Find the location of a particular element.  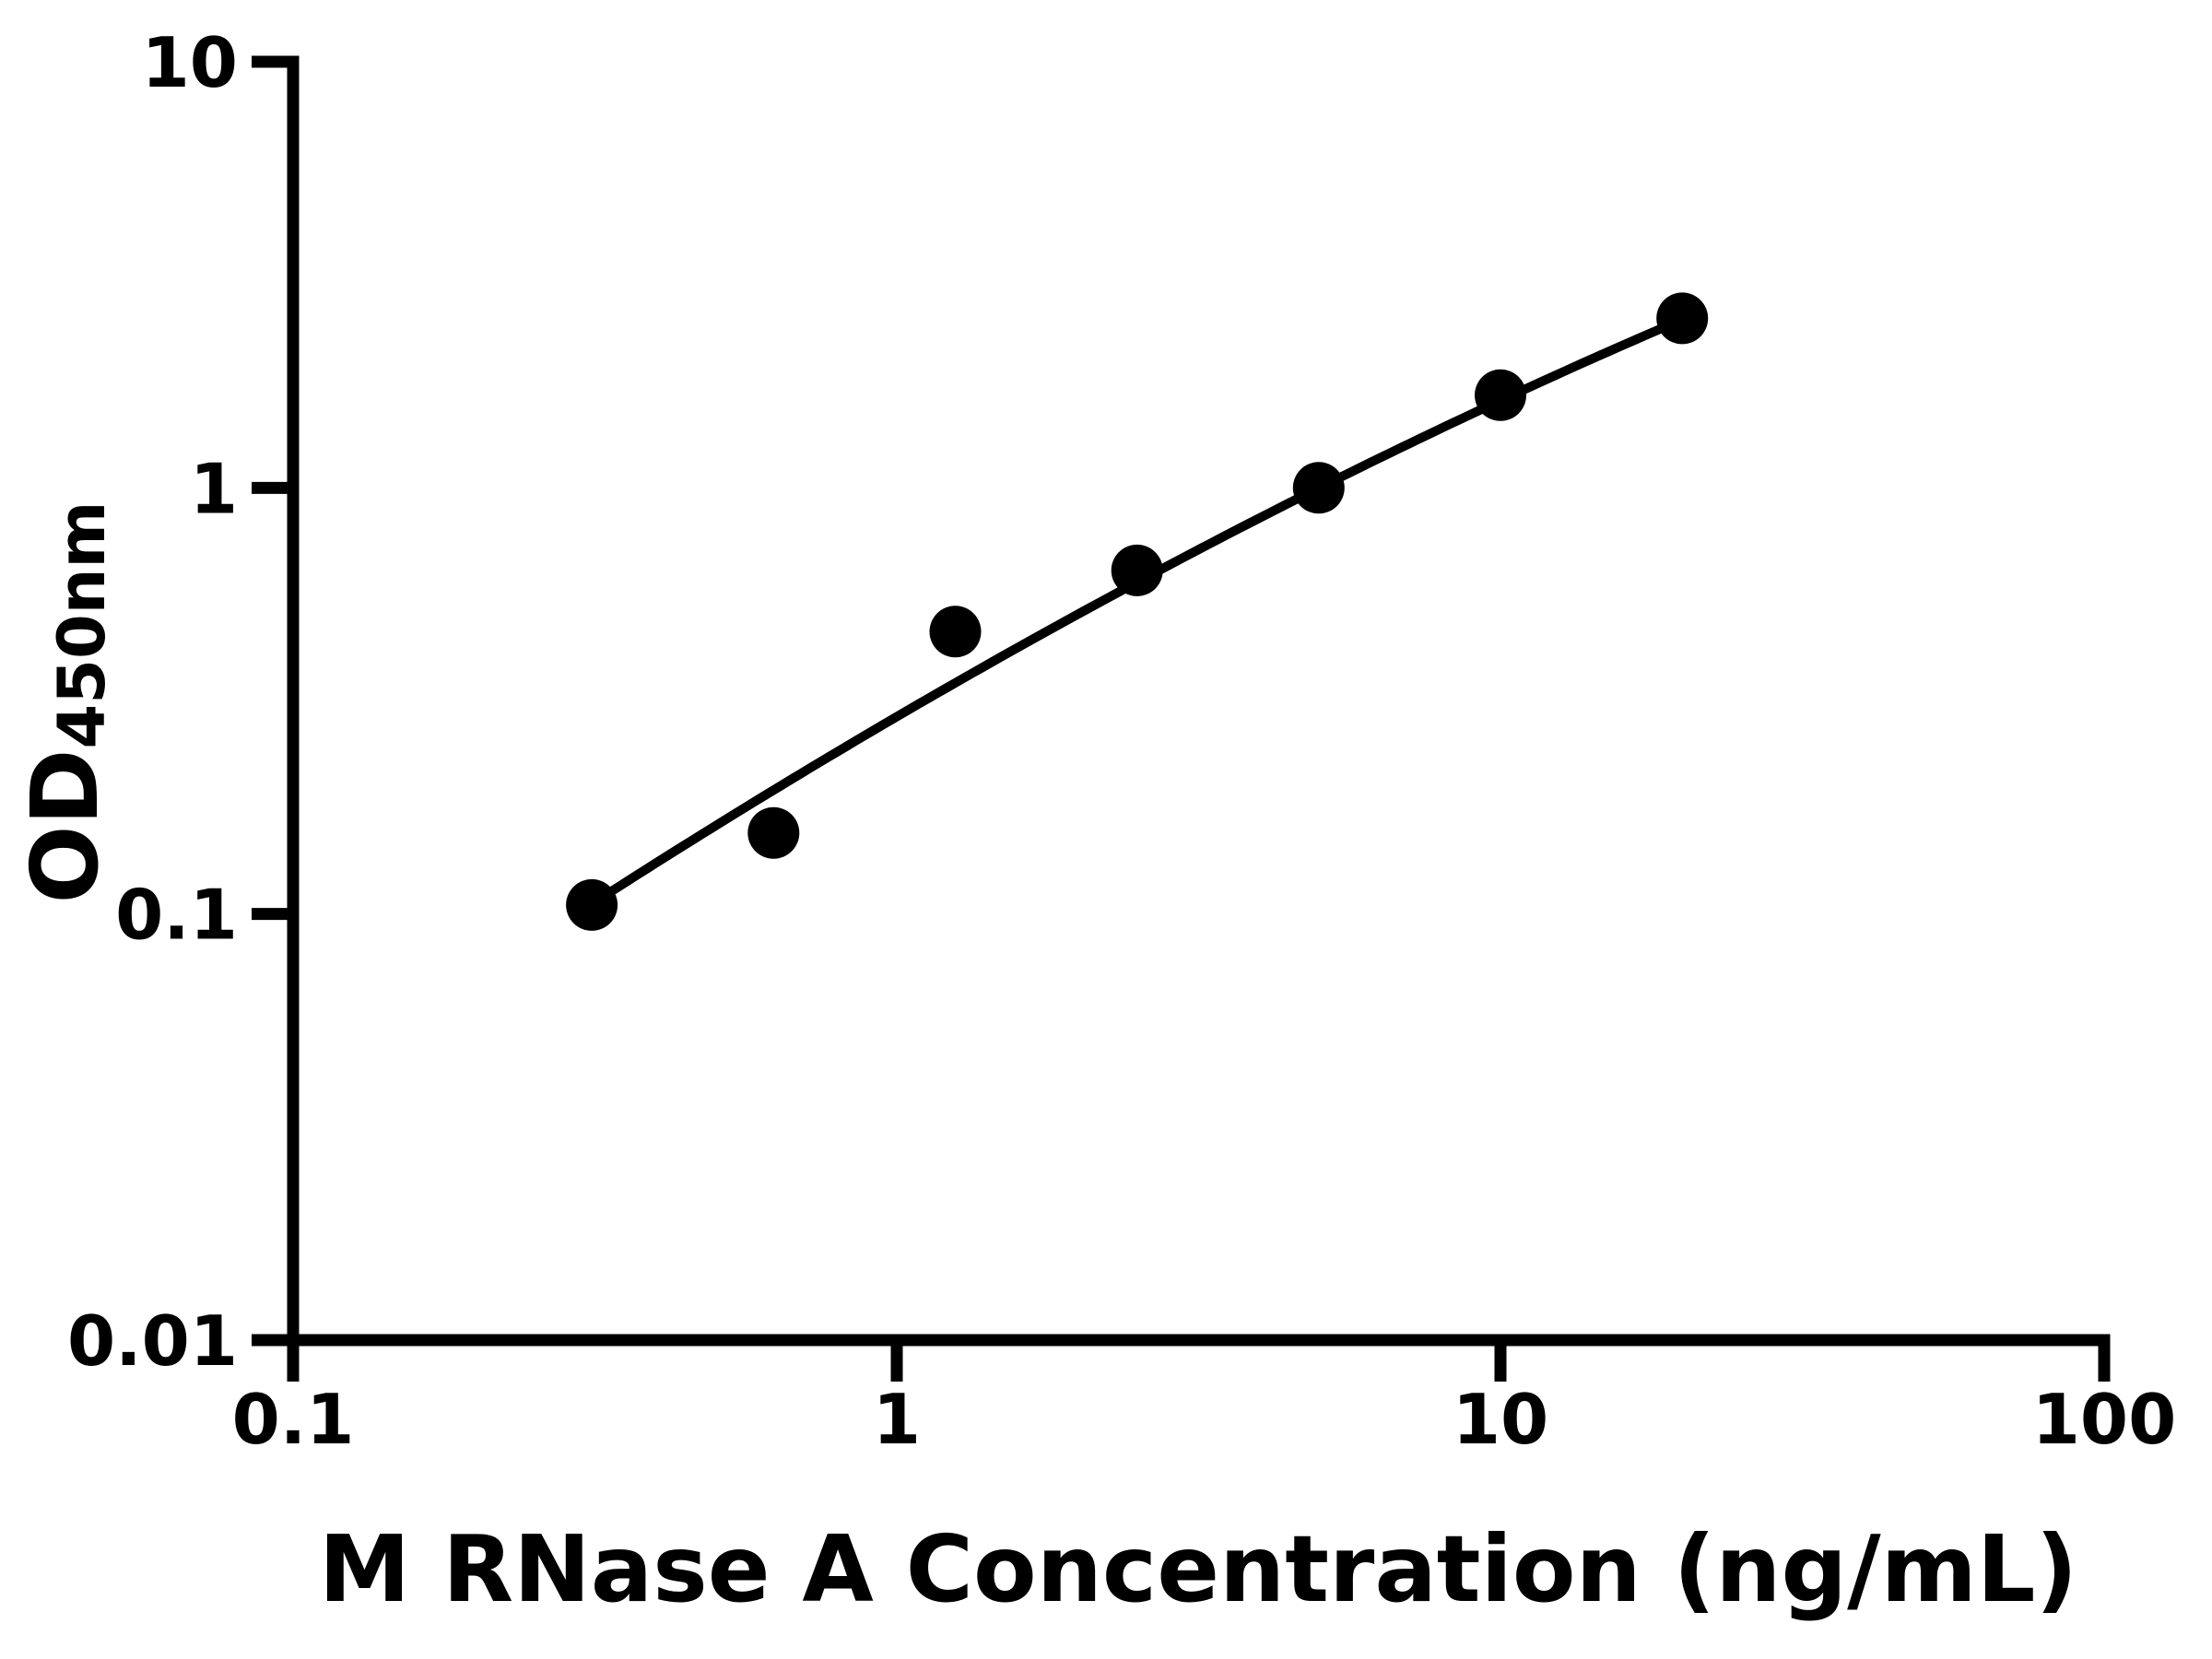

y-axis-title-main: OD is located at coordinates (65, 825).